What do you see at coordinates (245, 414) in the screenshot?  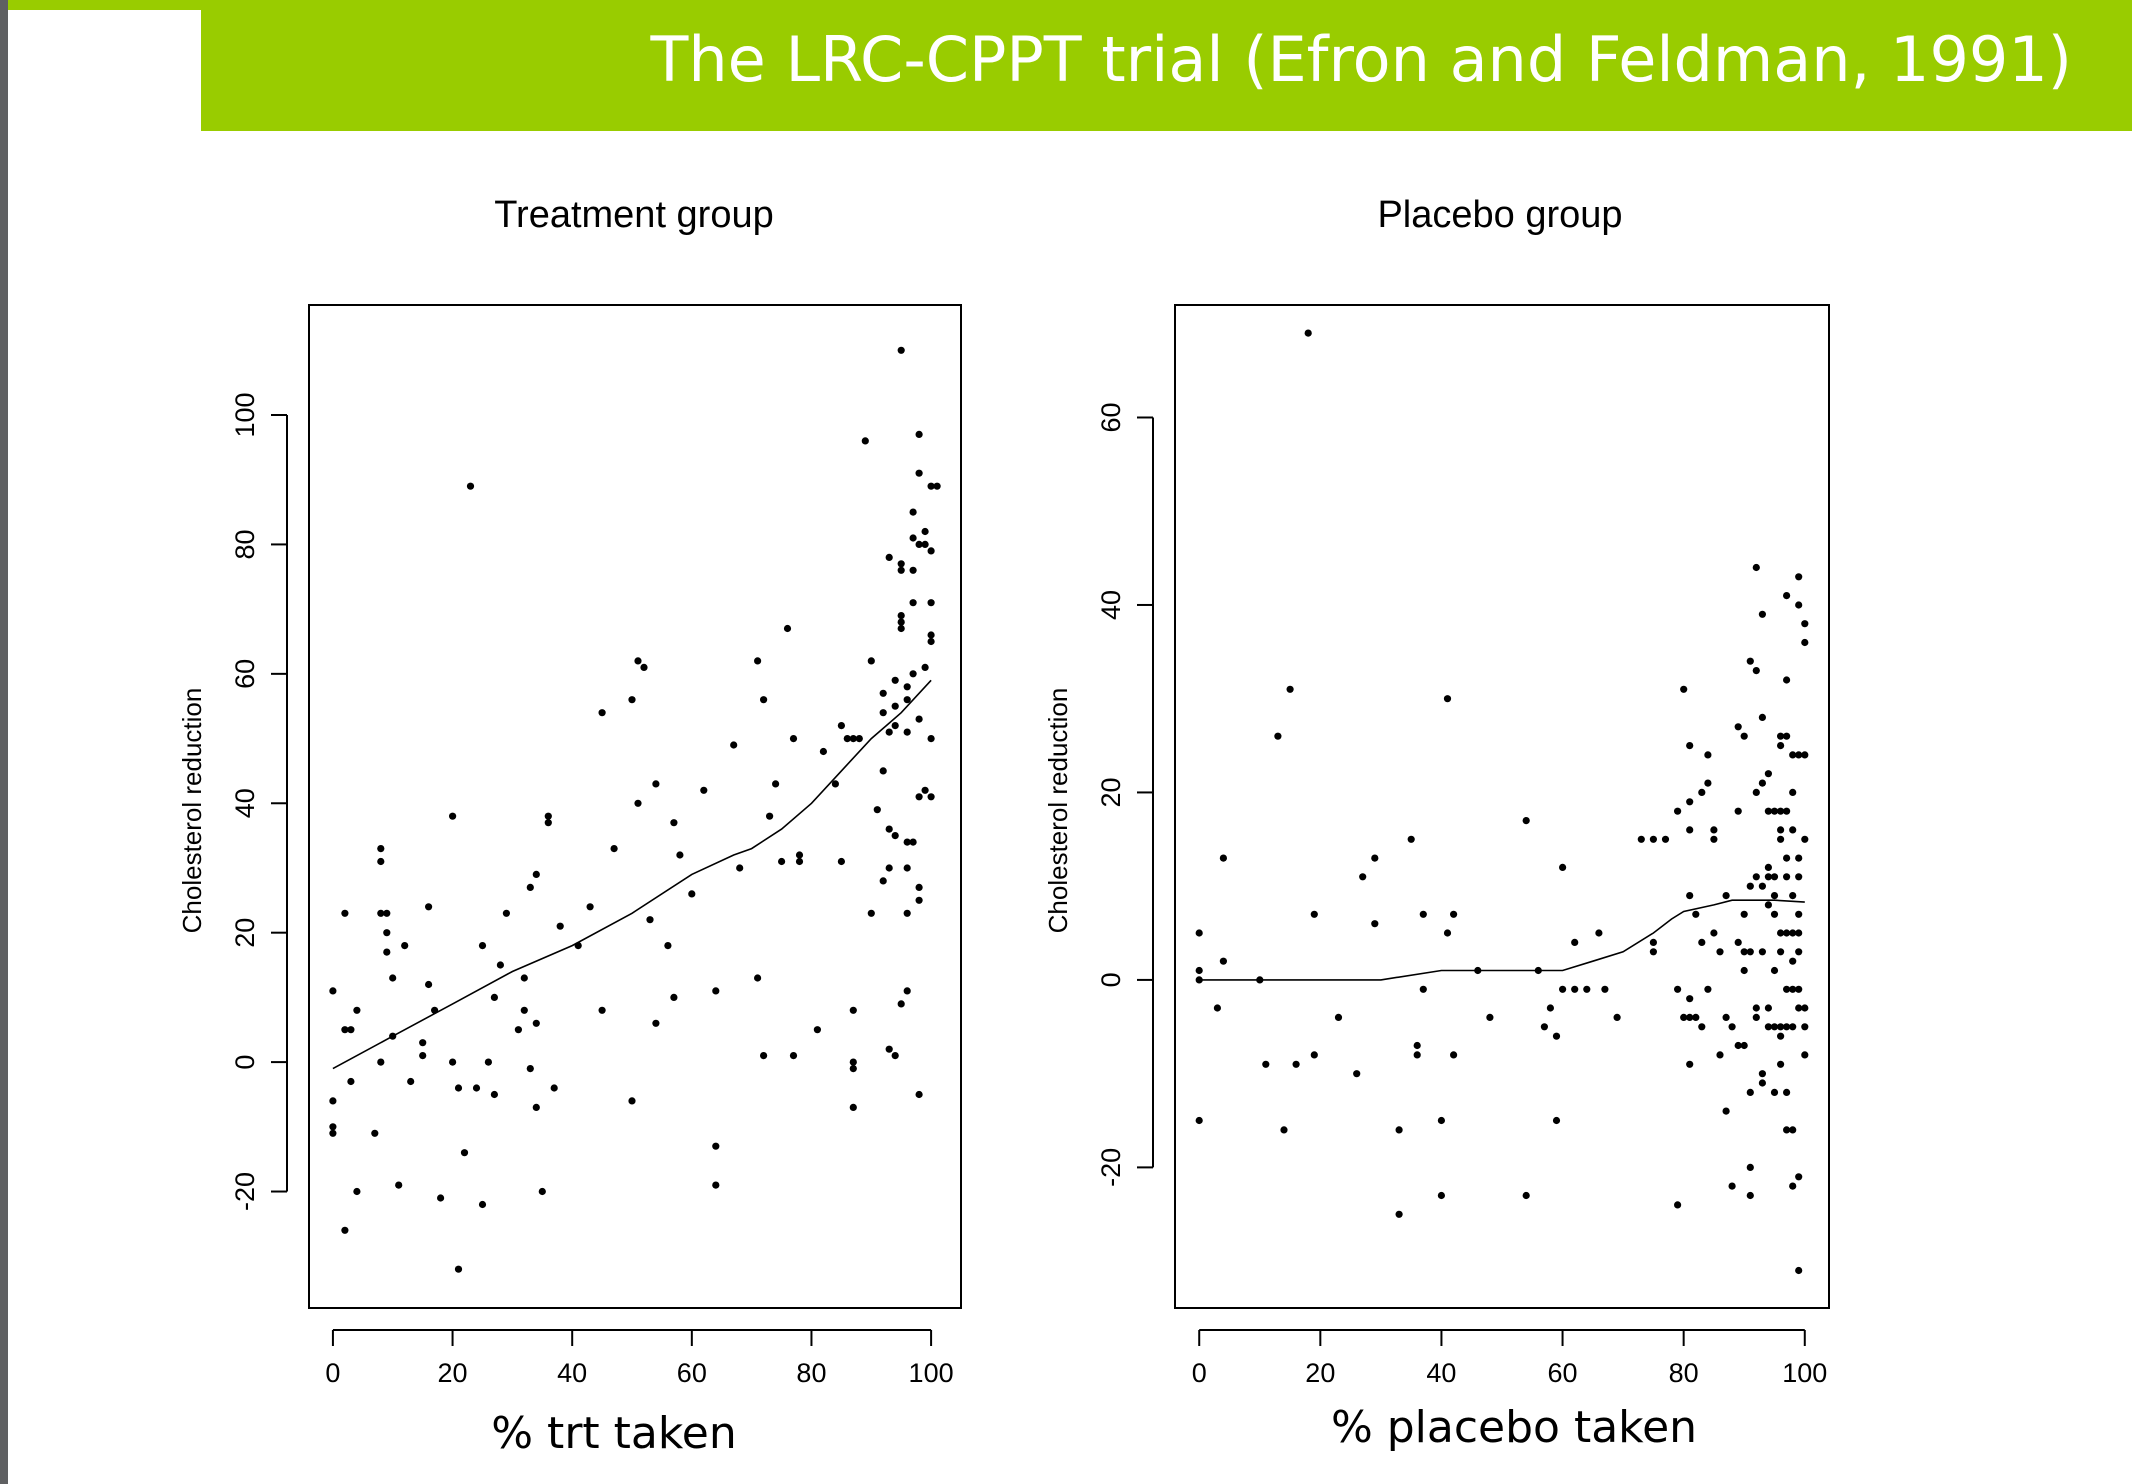 I see `y-tick-label: 100` at bounding box center [245, 414].